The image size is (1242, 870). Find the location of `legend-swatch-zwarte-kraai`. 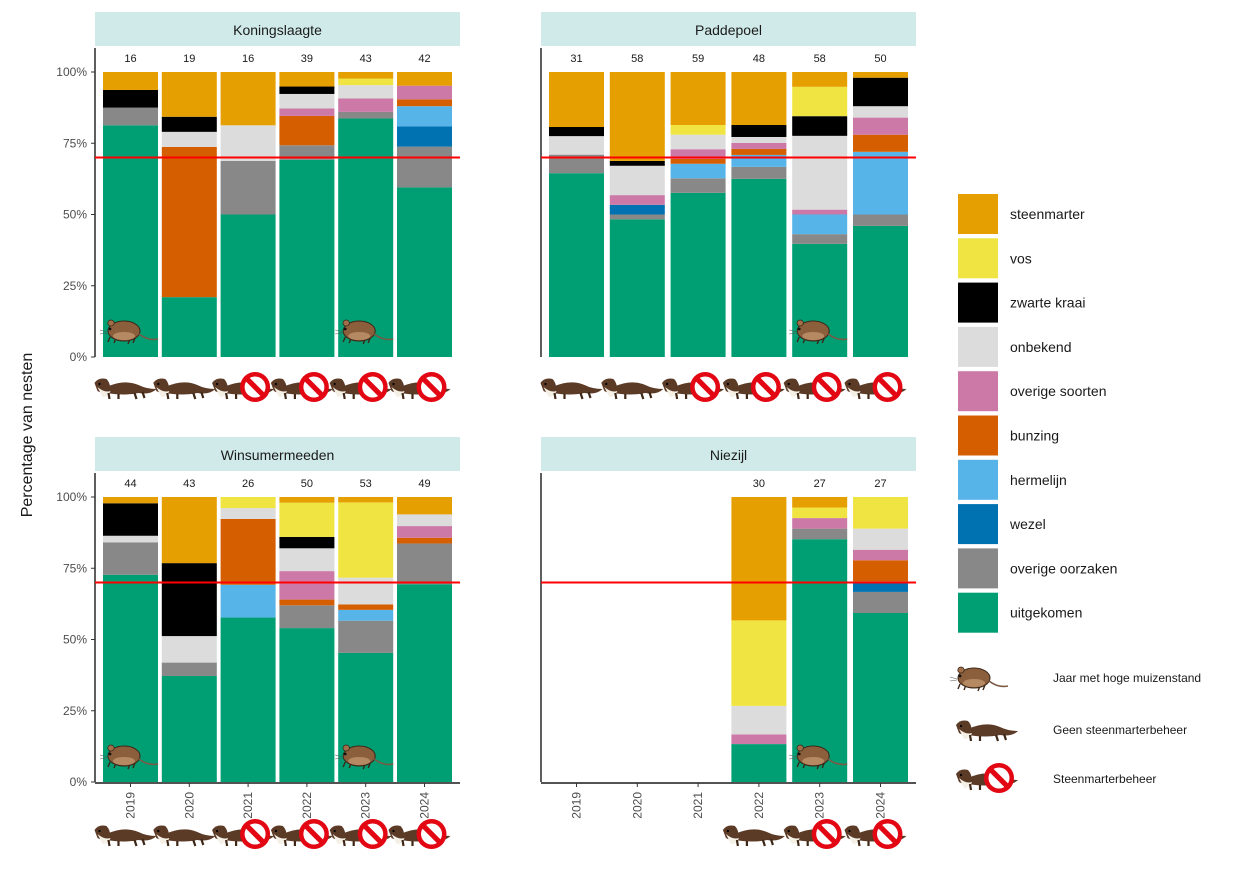

legend-swatch-zwarte-kraai is located at coordinates (978, 302).